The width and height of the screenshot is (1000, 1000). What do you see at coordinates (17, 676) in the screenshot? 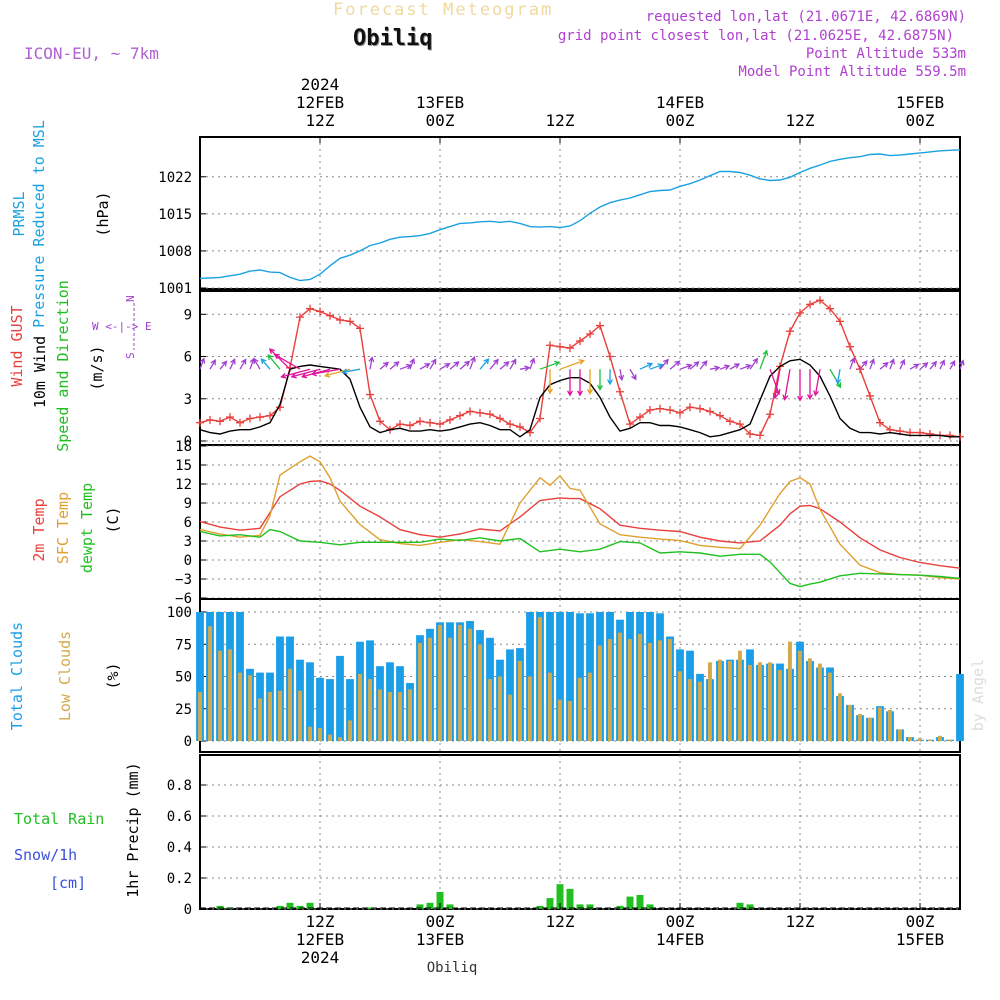
I see `cloud-ylabel-0: Total Clouds` at bounding box center [17, 676].